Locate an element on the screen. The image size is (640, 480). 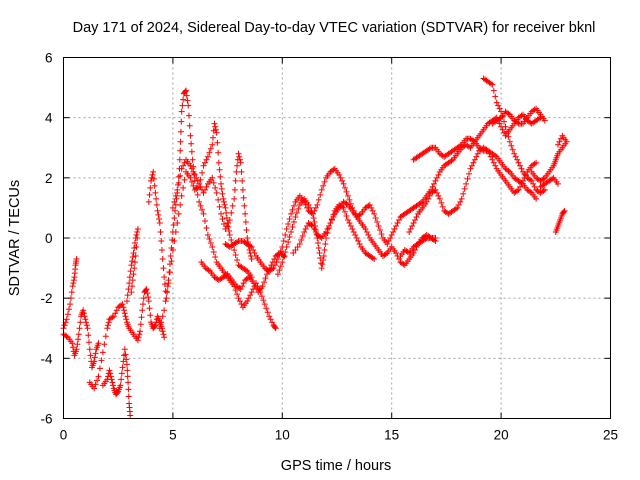
y-tick-label: 0 is located at coordinates (49, 238).